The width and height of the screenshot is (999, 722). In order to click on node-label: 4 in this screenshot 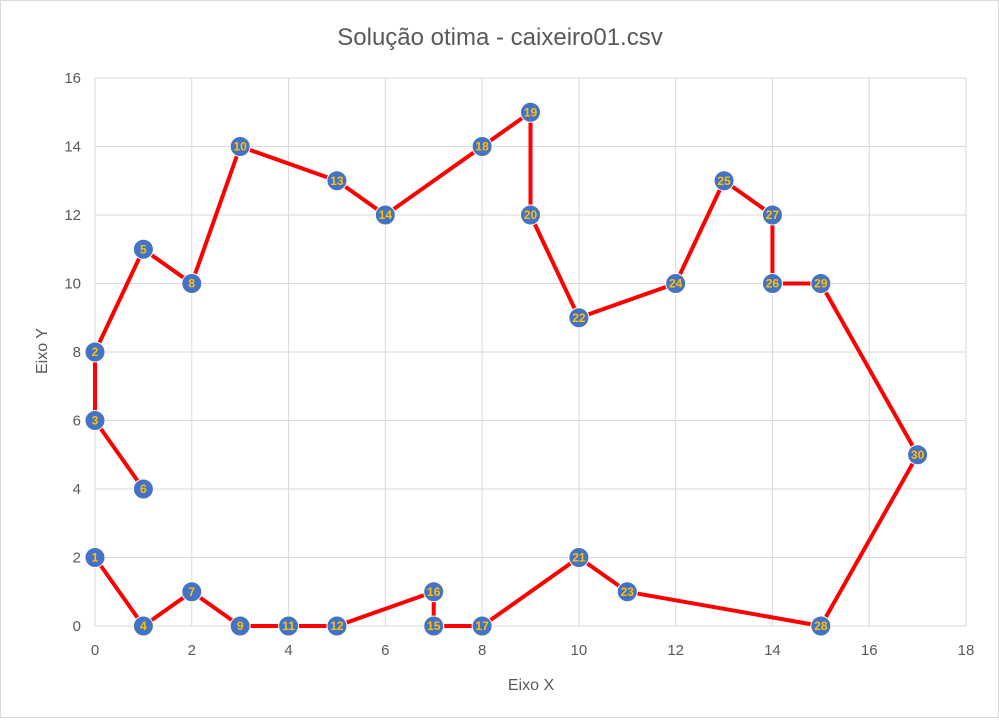, I will do `click(143, 626)`.